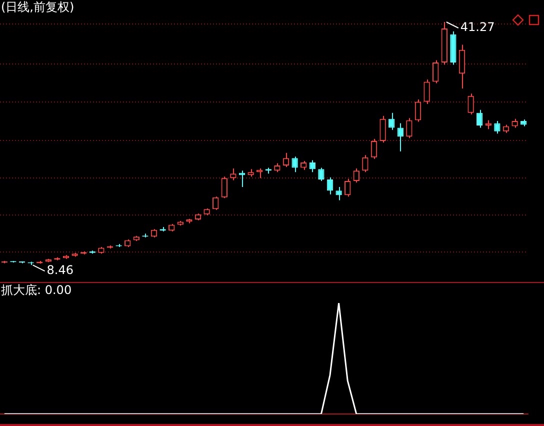 This screenshot has height=426, width=544. What do you see at coordinates (37, 7) in the screenshot?
I see `chart-title: (日线,前复权)` at bounding box center [37, 7].